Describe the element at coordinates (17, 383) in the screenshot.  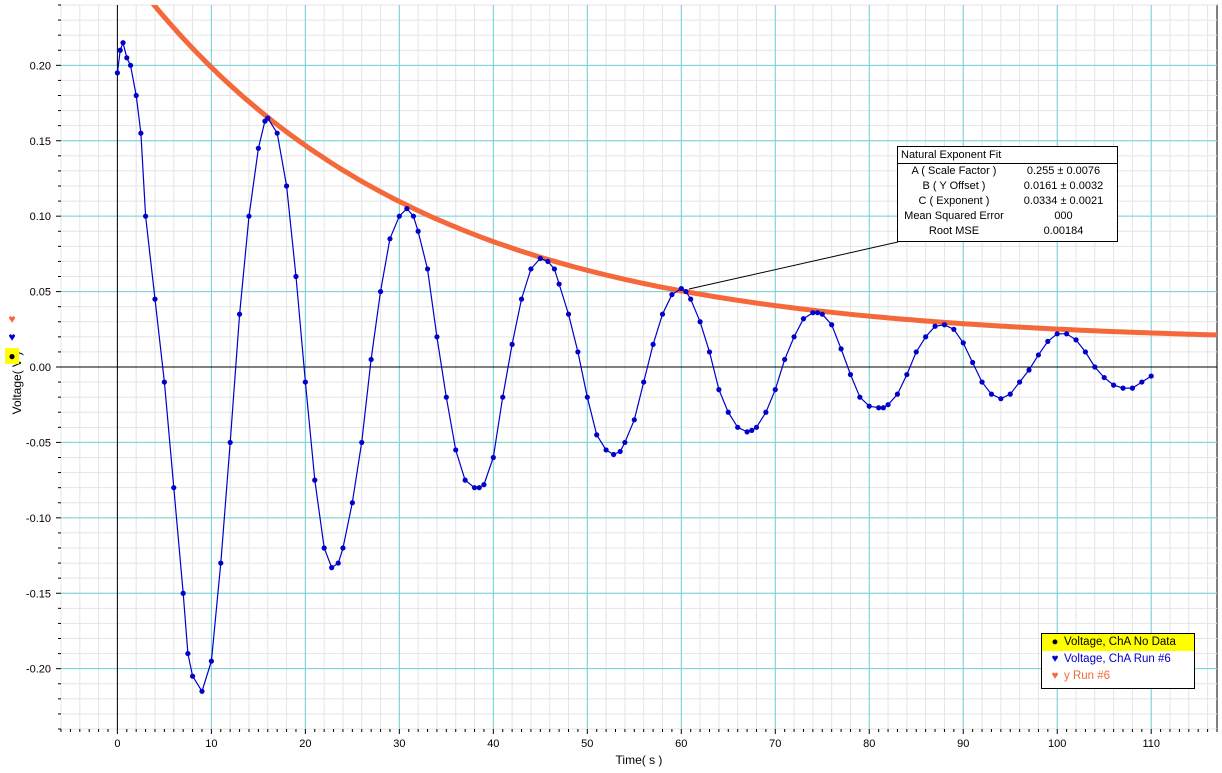
I see `y-axis-title: Voltage( V )` at that location.